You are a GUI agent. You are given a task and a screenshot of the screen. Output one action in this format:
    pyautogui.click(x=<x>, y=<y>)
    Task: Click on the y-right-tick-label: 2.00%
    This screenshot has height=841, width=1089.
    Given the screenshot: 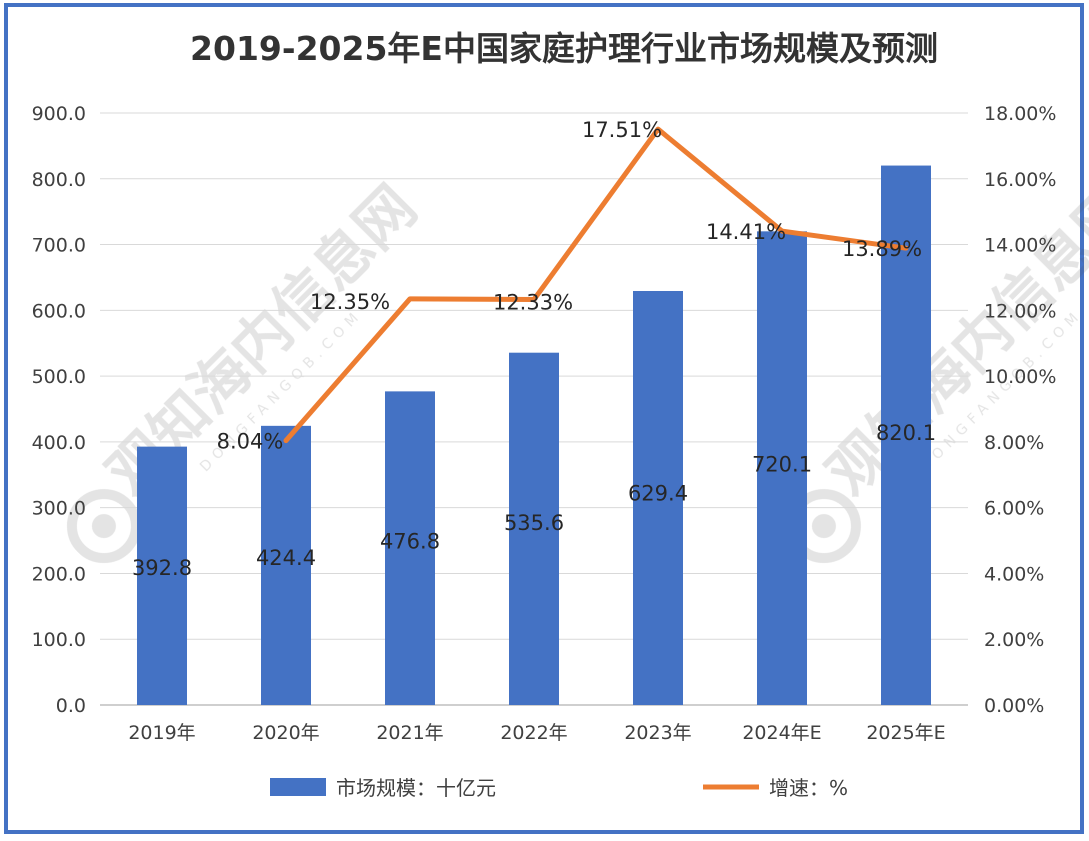 What is the action you would take?
    pyautogui.click(x=1014, y=640)
    